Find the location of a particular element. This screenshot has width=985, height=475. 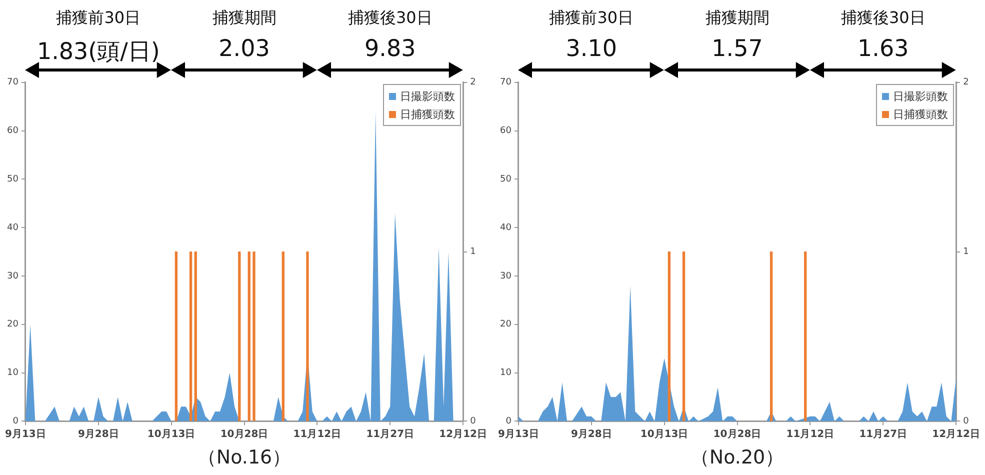

x-axis-title: （No.20） is located at coordinates (737, 457).